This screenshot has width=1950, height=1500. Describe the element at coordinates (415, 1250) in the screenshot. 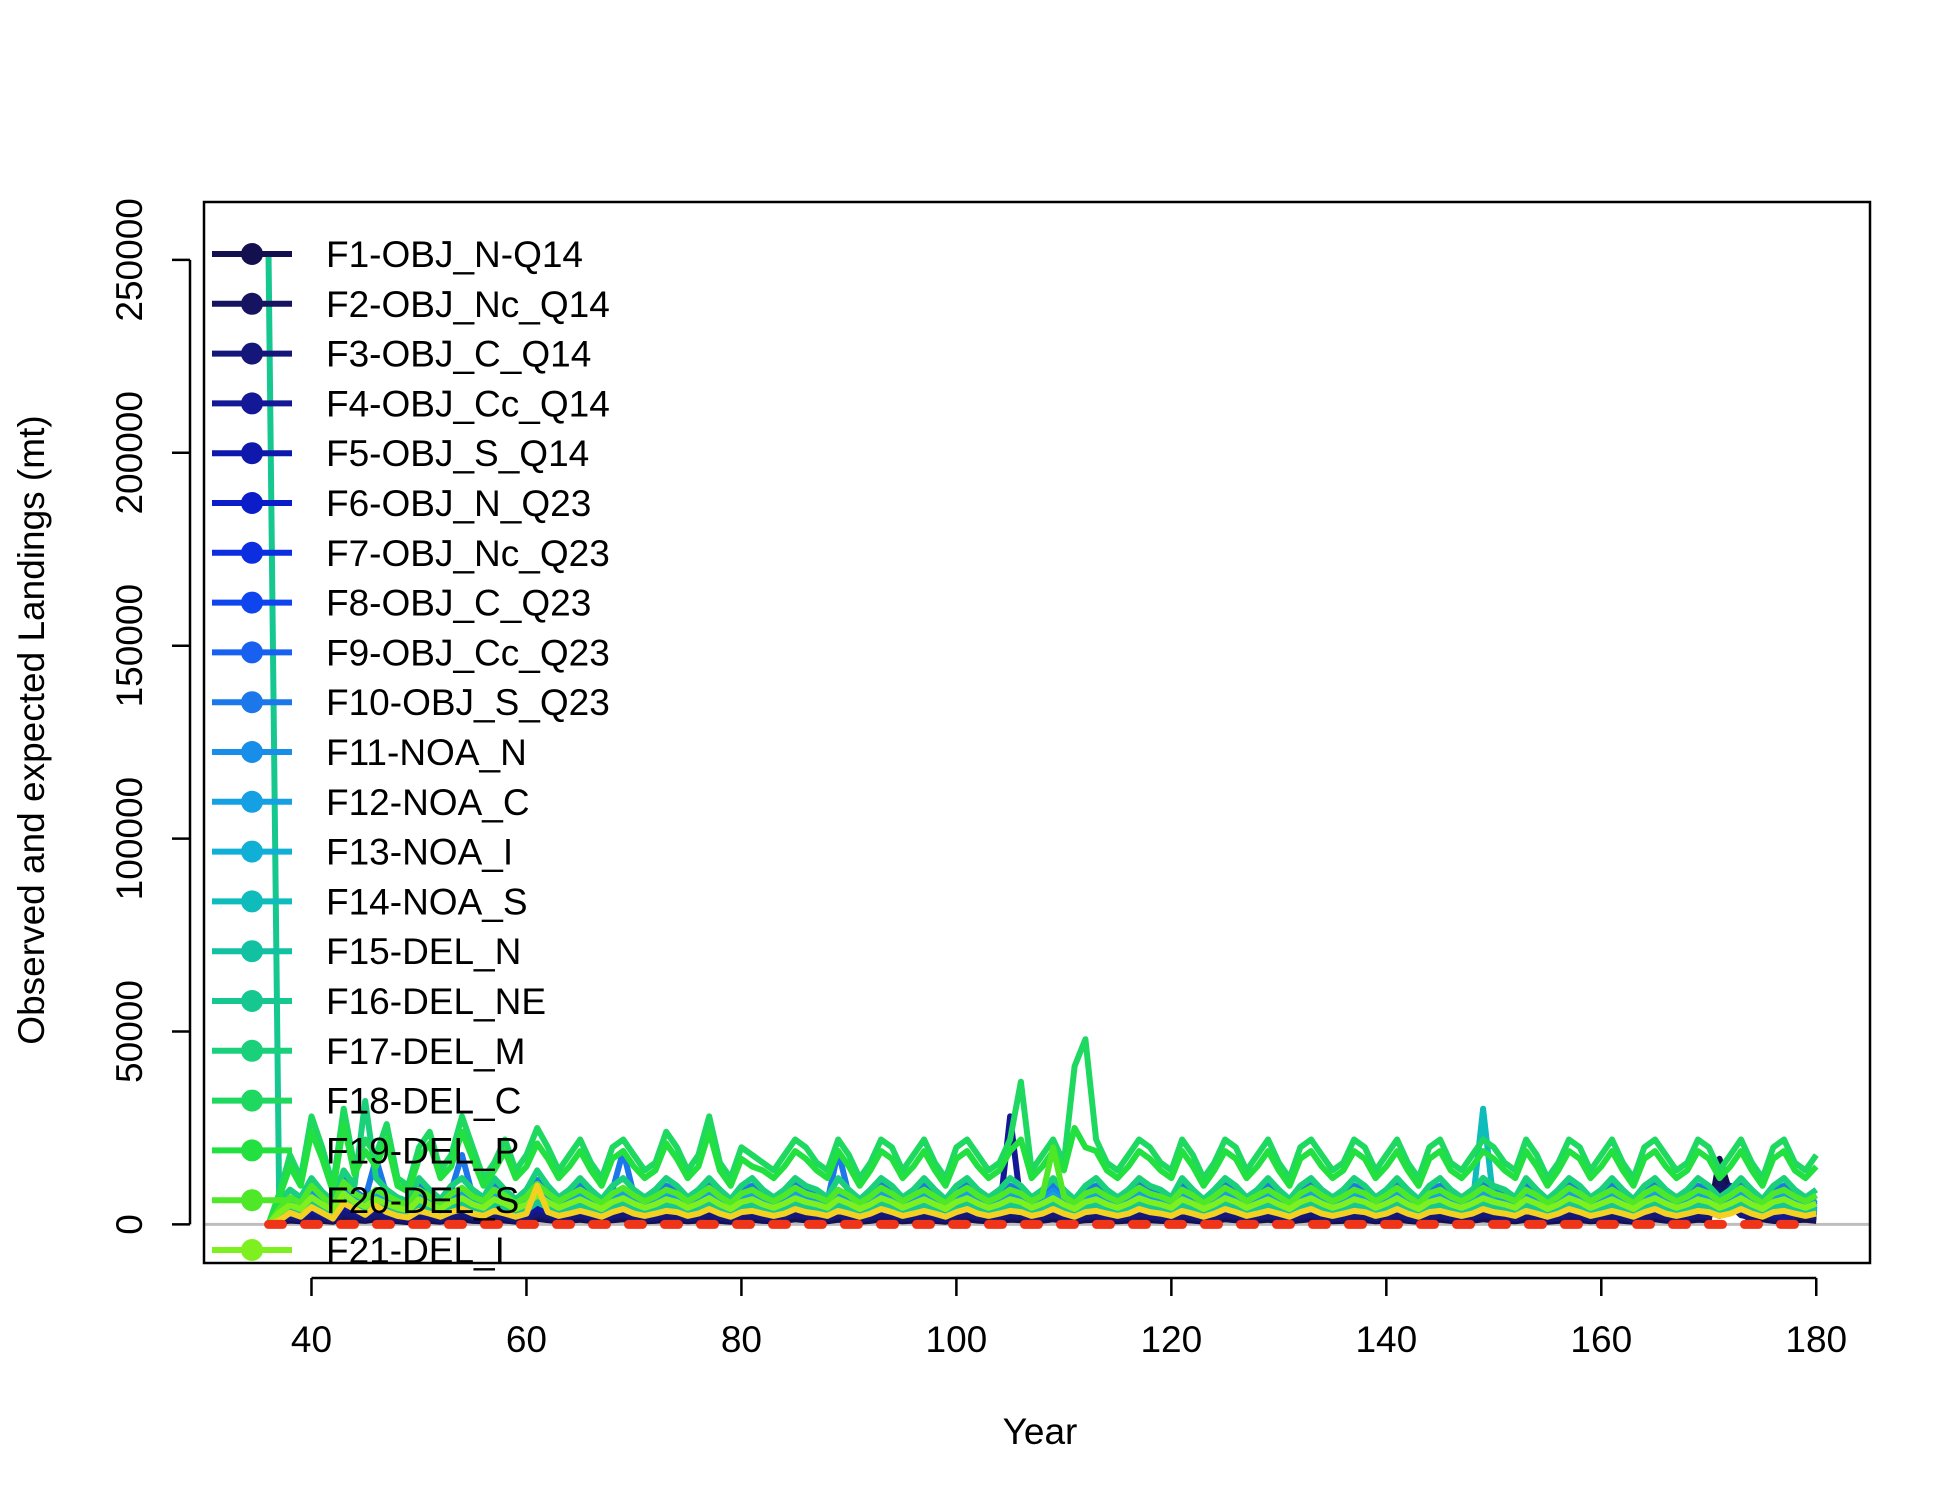

I see `legend-label-f21-del-i: F21-DEL_I` at that location.